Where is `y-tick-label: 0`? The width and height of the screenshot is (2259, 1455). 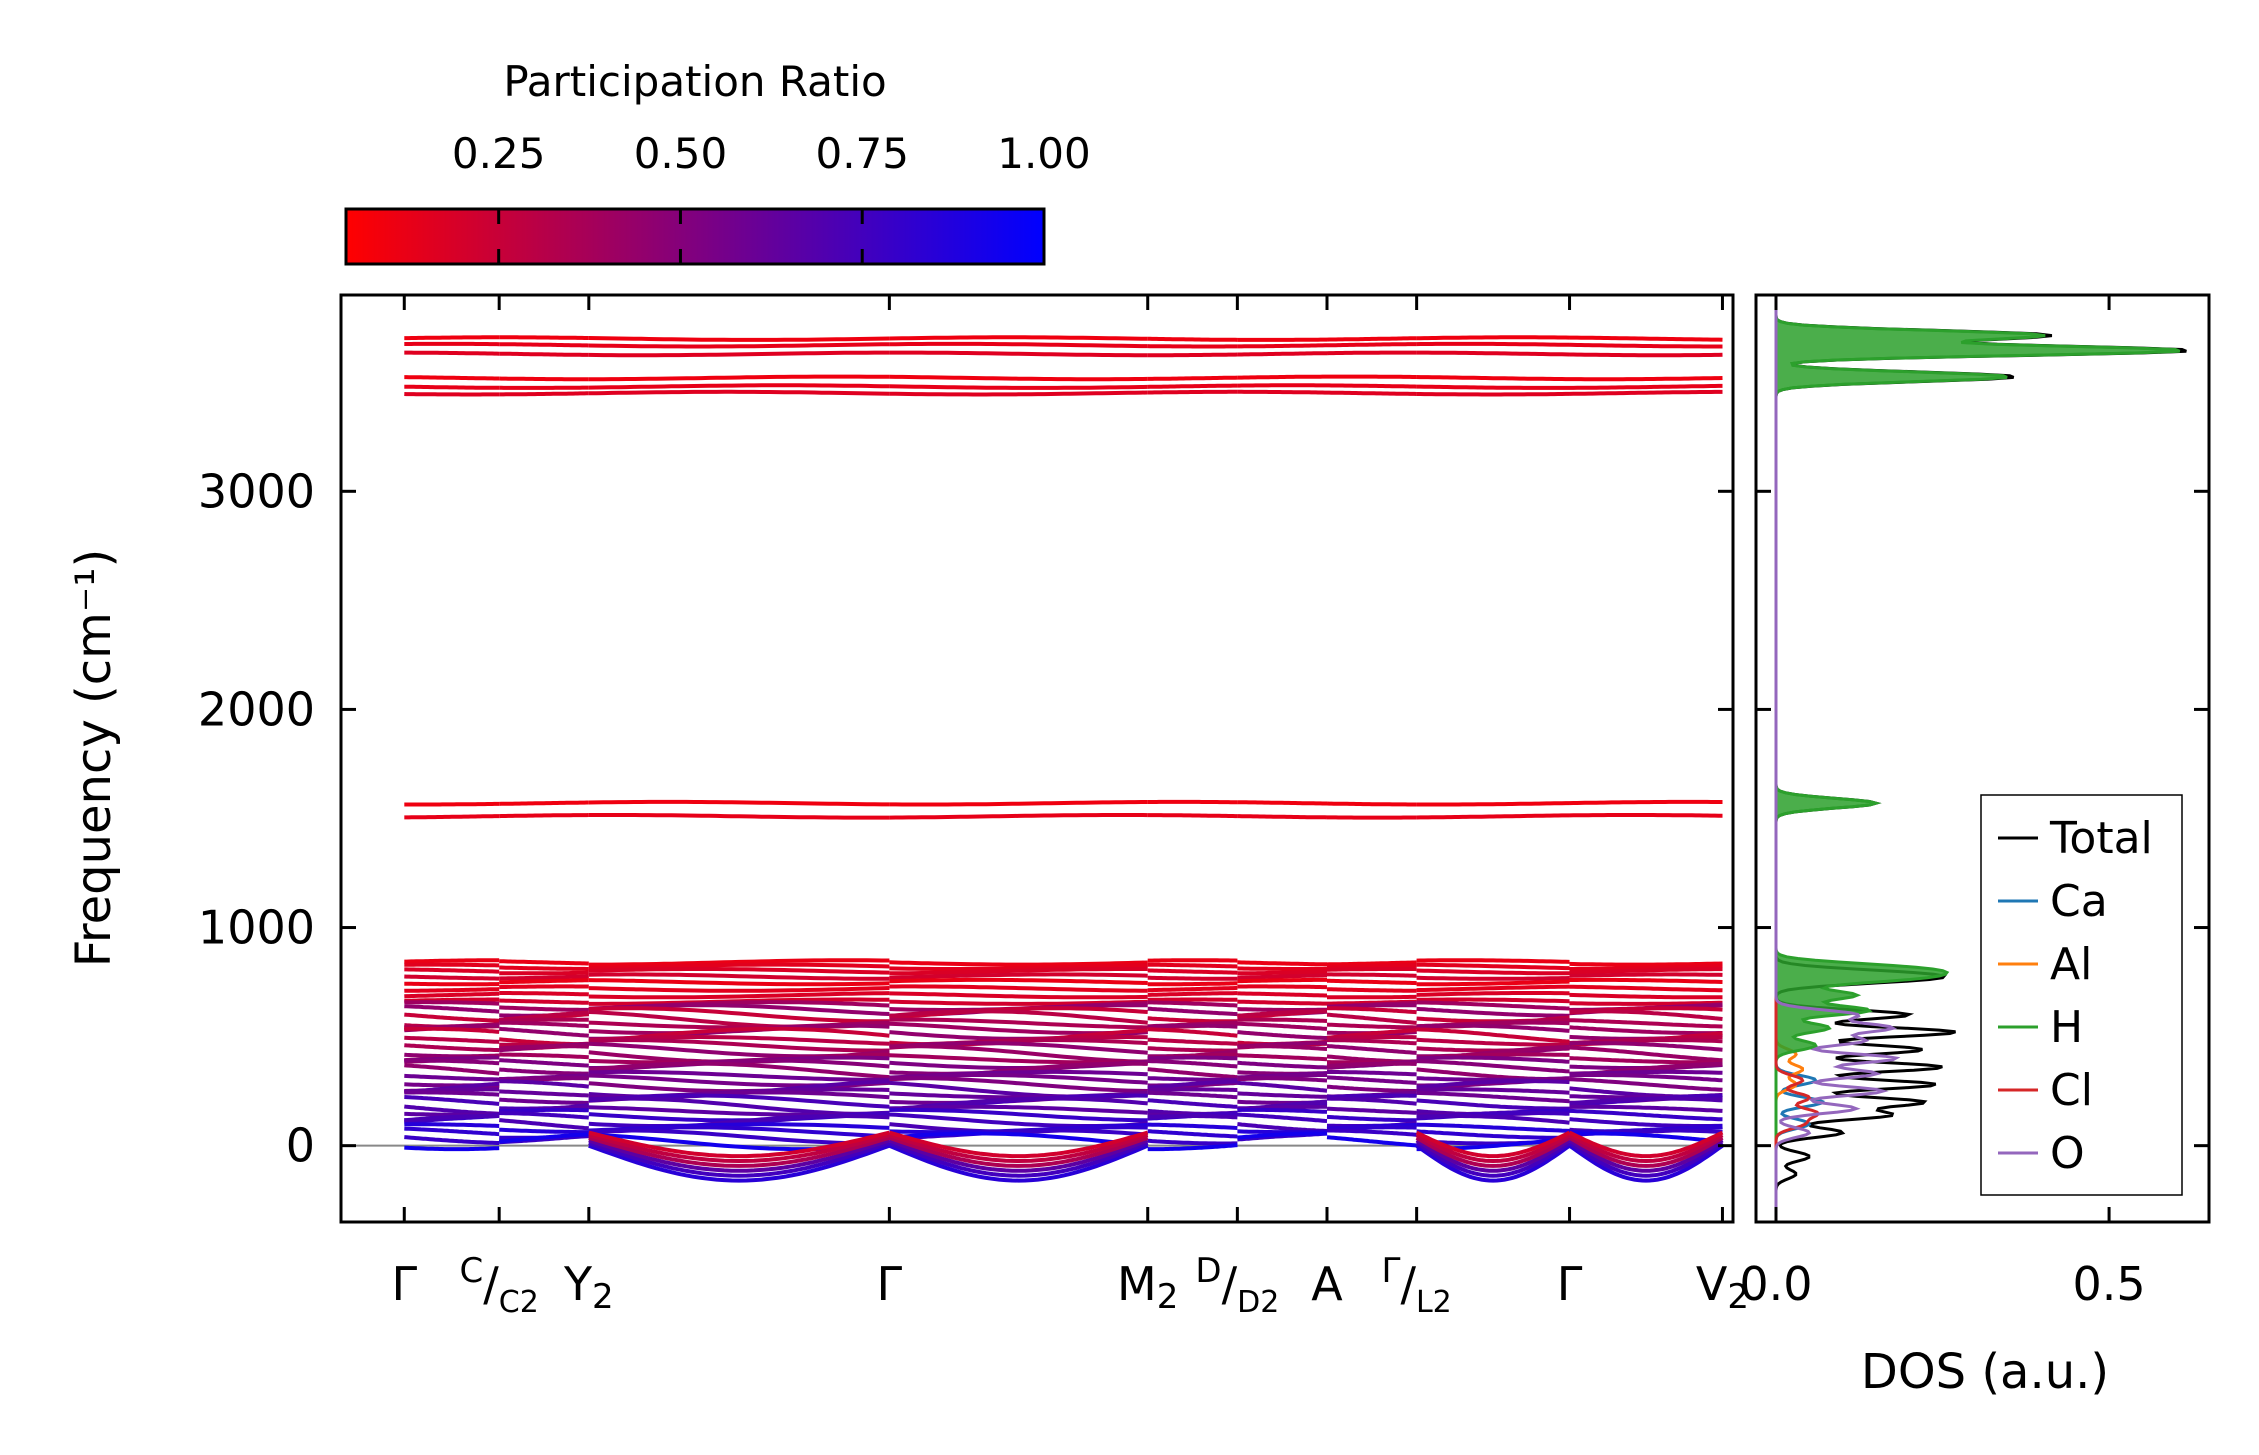 y-tick-label: 0 is located at coordinates (300, 1146).